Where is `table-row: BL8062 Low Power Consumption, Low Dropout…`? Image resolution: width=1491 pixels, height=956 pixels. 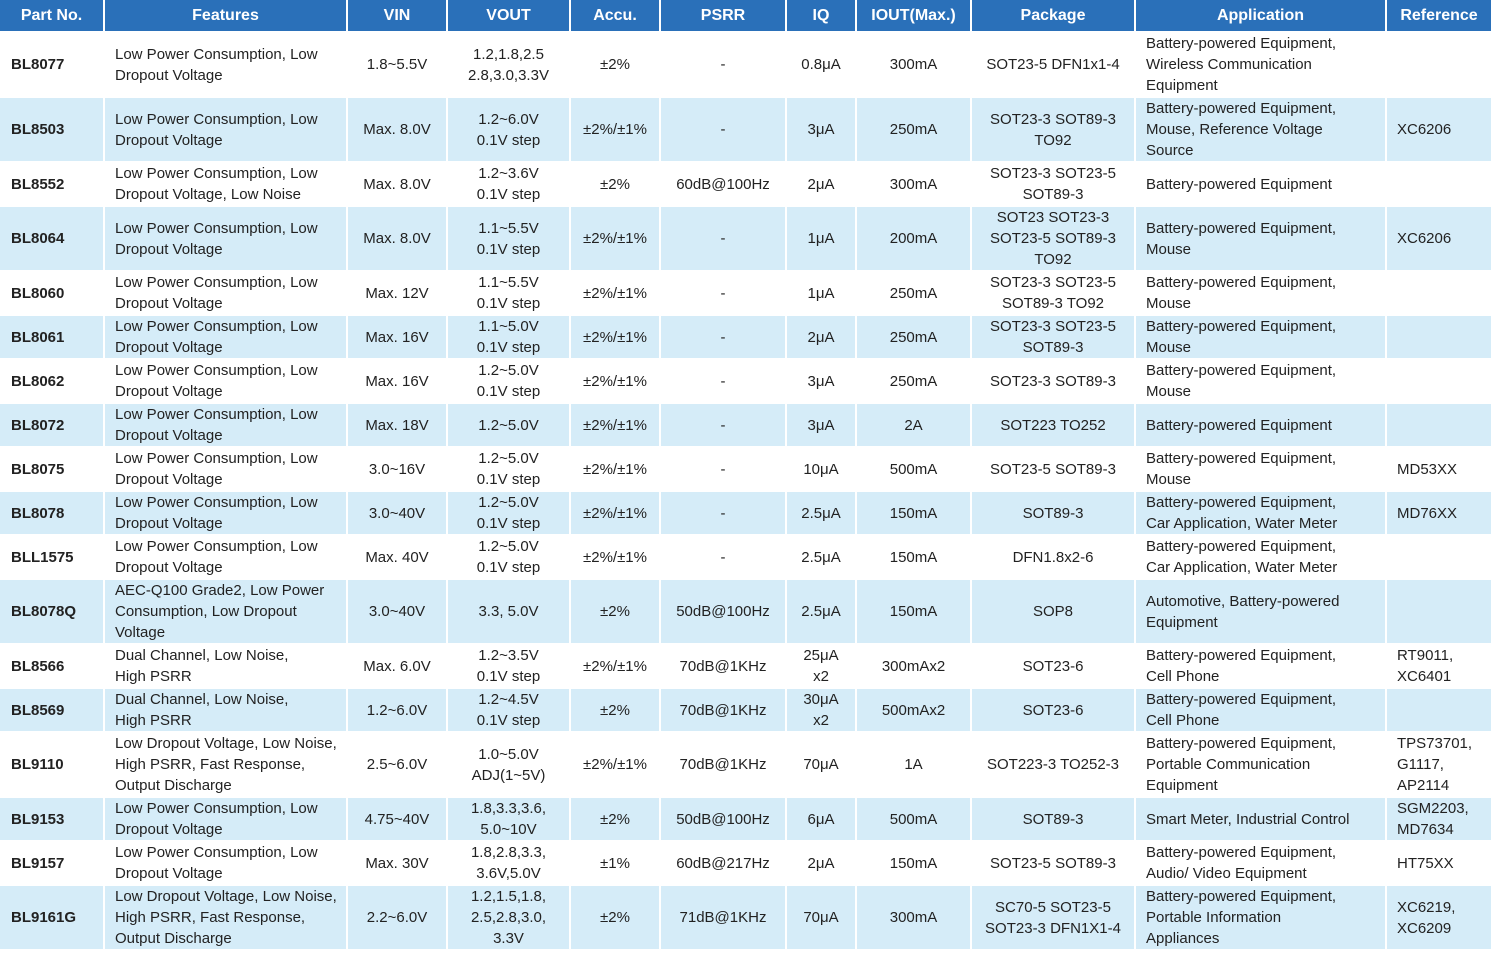
table-row: BL8062 Low Power Consumption, Low Dropout… is located at coordinates (745, 382).